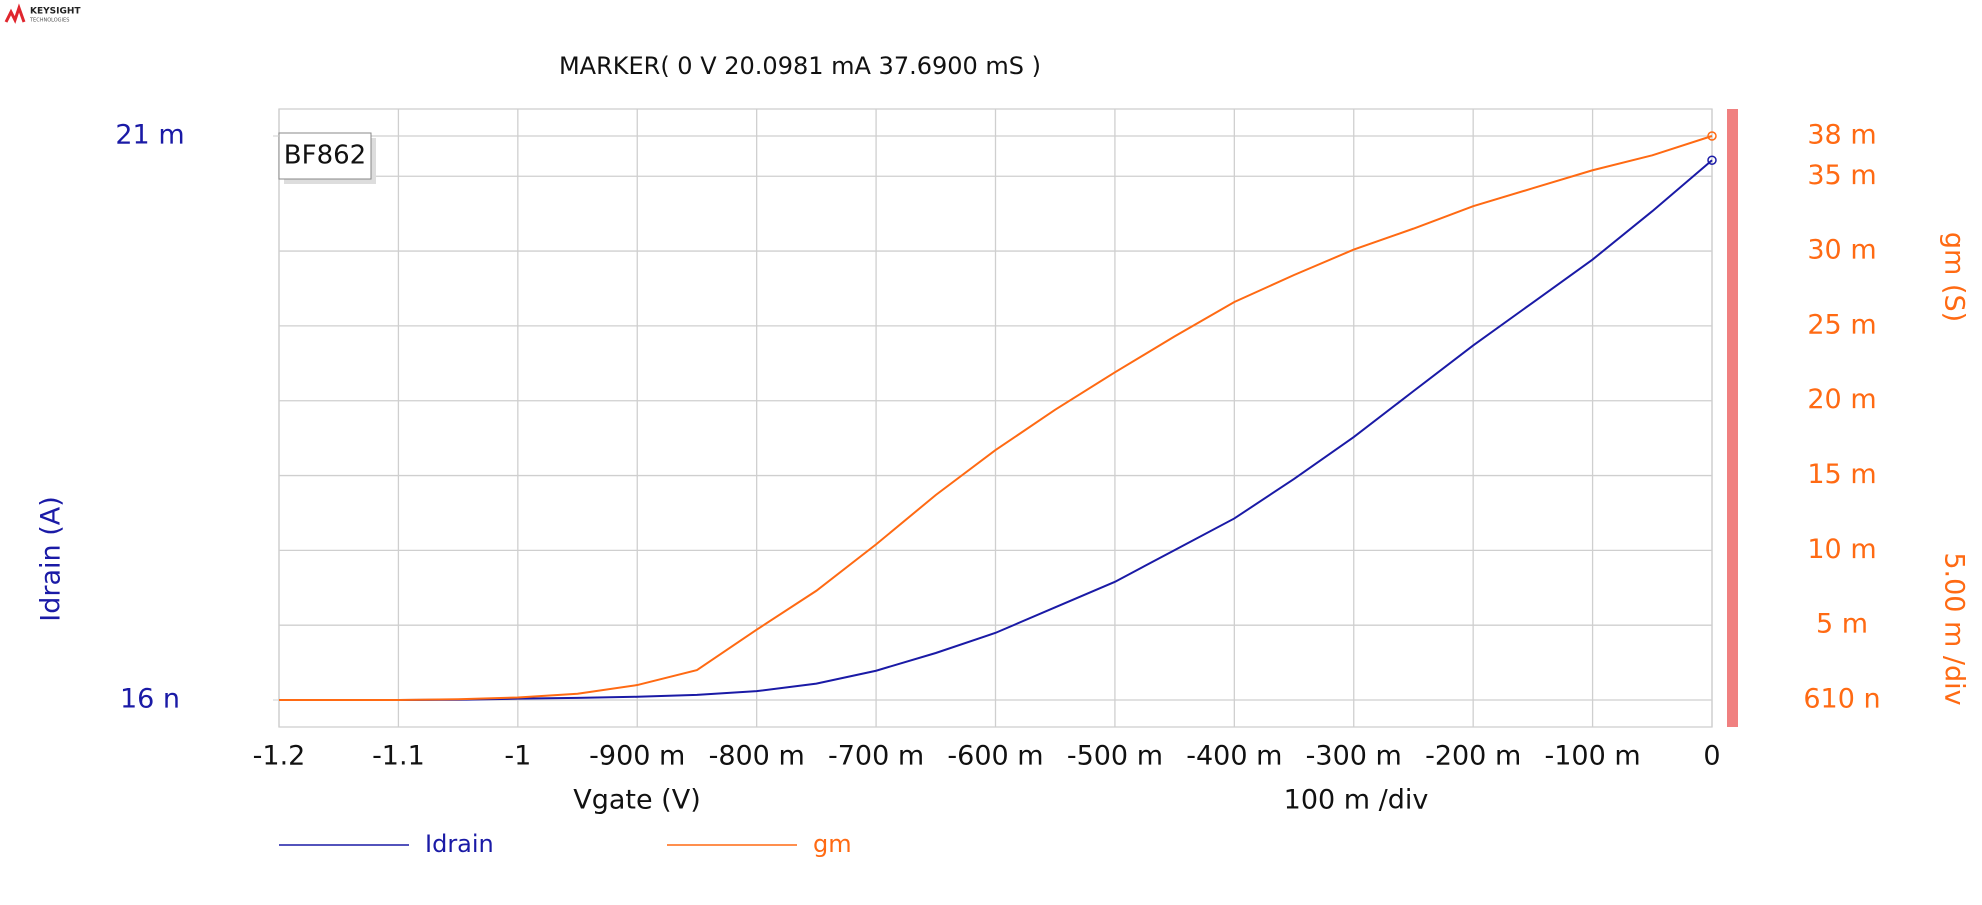 The width and height of the screenshot is (1982, 905). Describe the element at coordinates (149, 135) in the screenshot. I see `y-tick-label: 21 m` at that location.